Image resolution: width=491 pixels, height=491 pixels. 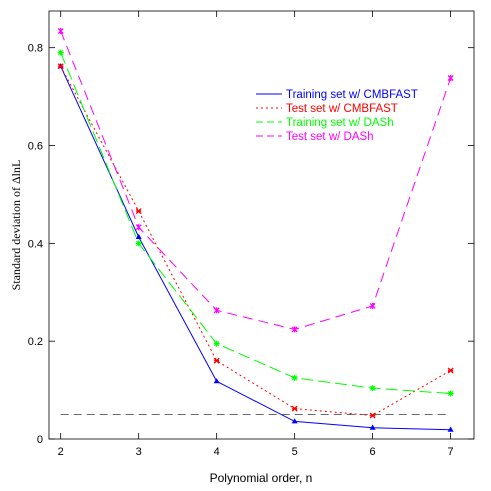 What do you see at coordinates (35, 147) in the screenshot?
I see `y-tick-label: 0.6` at bounding box center [35, 147].